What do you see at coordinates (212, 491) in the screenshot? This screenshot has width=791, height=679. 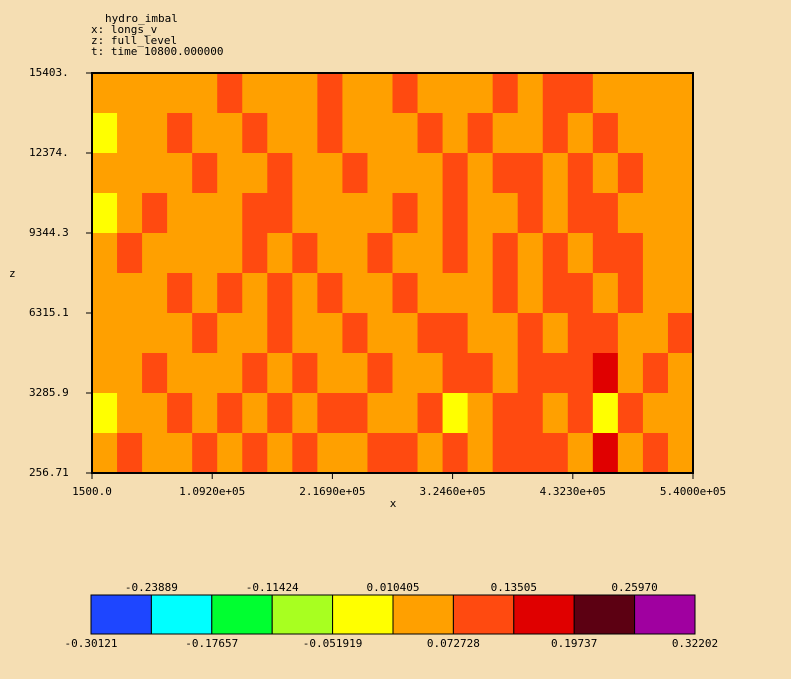 I see `x-tick-label: 1.0920e+05` at bounding box center [212, 491].